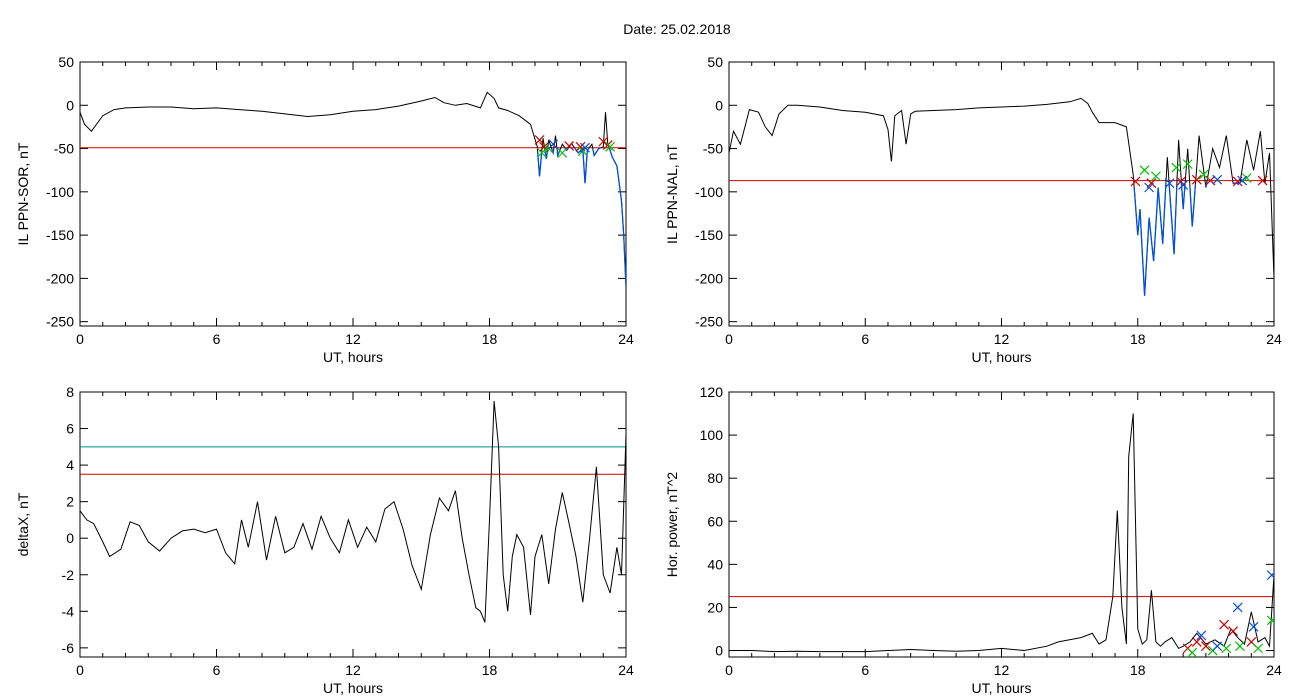  What do you see at coordinates (672, 525) in the screenshot?
I see `y-axis-label: Hor. power, nT^2` at bounding box center [672, 525].